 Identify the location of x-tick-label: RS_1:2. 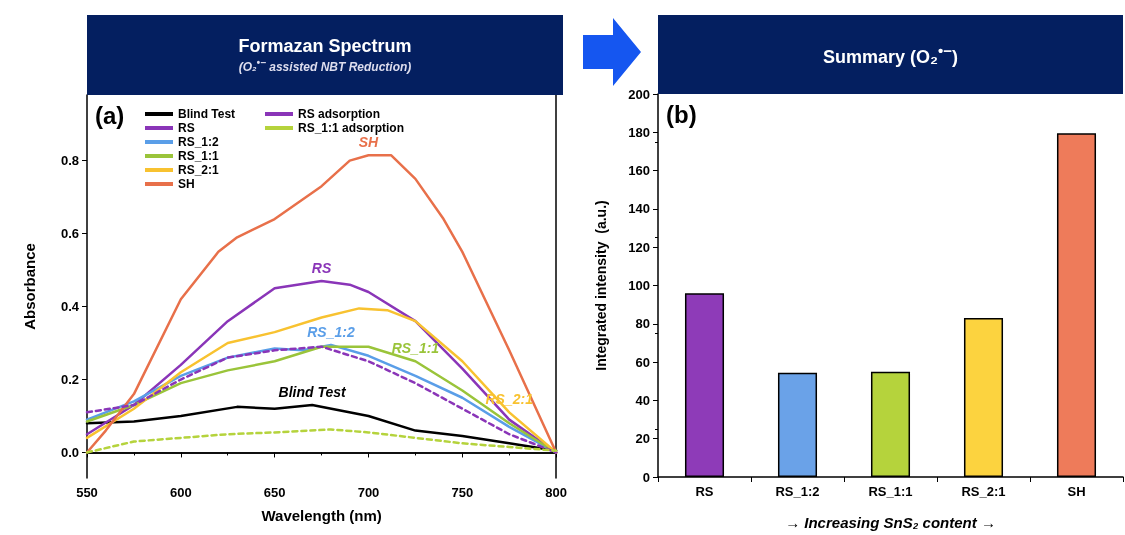
(797, 491).